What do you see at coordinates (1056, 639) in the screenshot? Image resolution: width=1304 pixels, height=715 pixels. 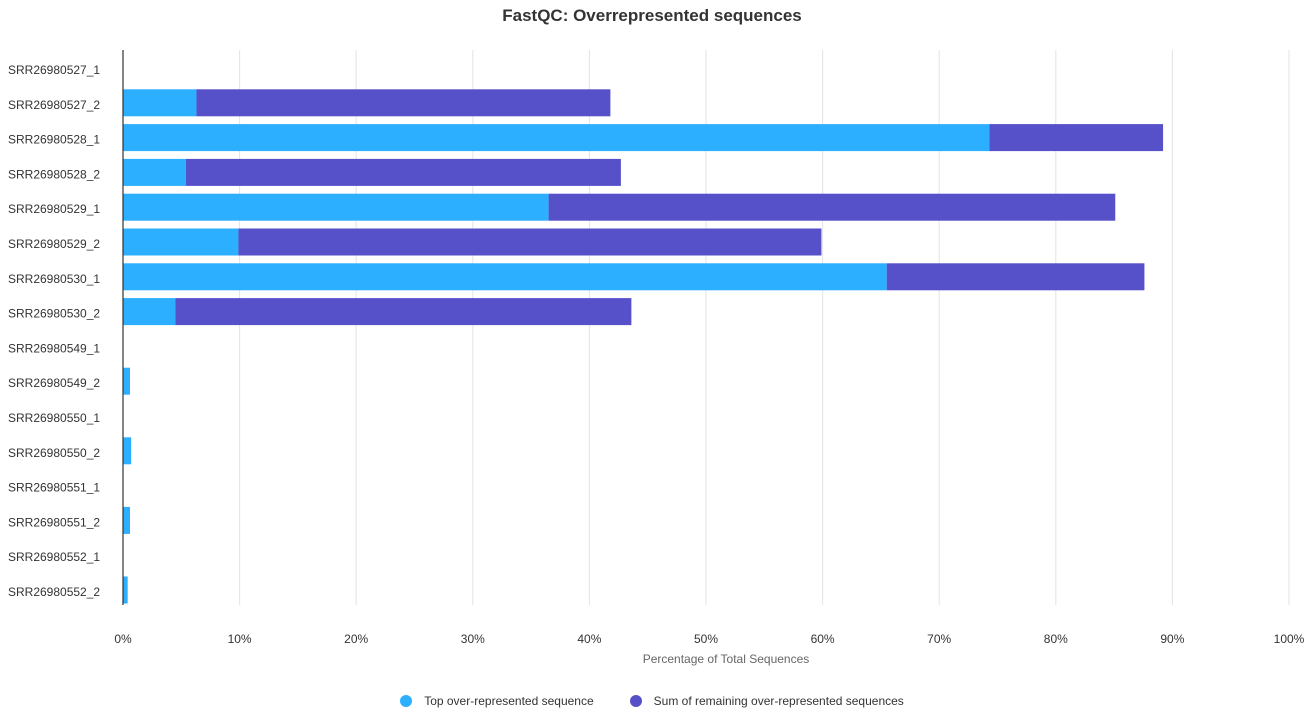 I see `x-tick-label: 80%` at bounding box center [1056, 639].